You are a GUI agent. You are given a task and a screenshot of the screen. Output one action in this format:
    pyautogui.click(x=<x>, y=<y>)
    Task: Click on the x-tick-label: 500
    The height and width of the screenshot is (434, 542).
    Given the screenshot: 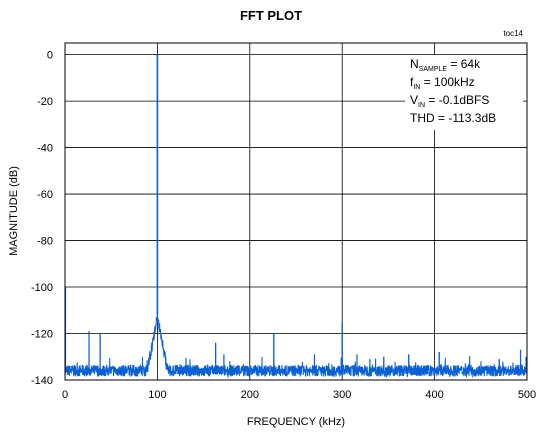 What is the action you would take?
    pyautogui.click(x=527, y=395)
    